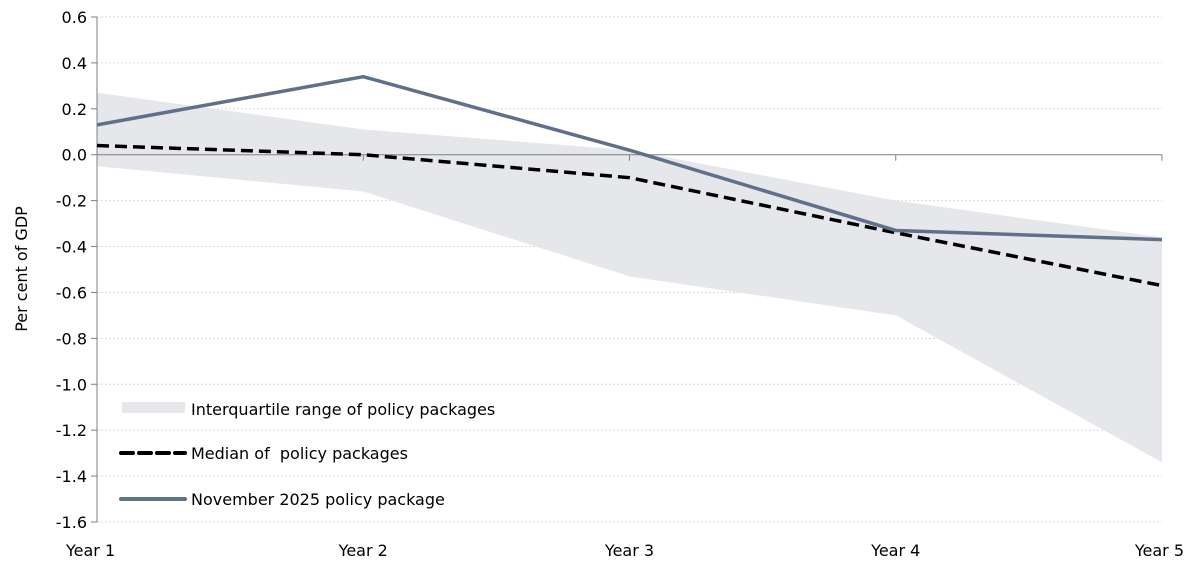  Describe the element at coordinates (74, 63) in the screenshot. I see `y-tick-label: 0.4` at that location.